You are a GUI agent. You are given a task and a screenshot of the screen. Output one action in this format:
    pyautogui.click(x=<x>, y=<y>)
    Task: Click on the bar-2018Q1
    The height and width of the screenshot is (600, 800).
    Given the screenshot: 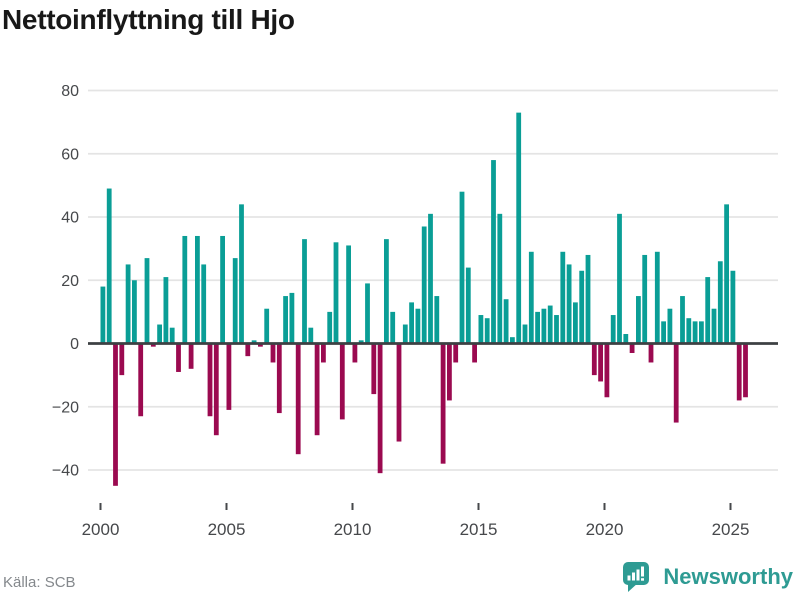 What is the action you would take?
    pyautogui.click(x=556, y=329)
    